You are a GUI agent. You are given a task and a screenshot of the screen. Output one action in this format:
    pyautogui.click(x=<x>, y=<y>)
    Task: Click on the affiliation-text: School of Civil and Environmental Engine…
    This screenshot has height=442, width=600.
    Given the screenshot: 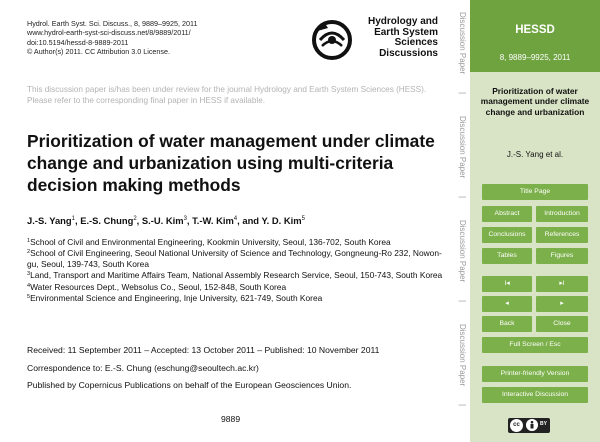 What is the action you would take?
    pyautogui.click(x=210, y=242)
    